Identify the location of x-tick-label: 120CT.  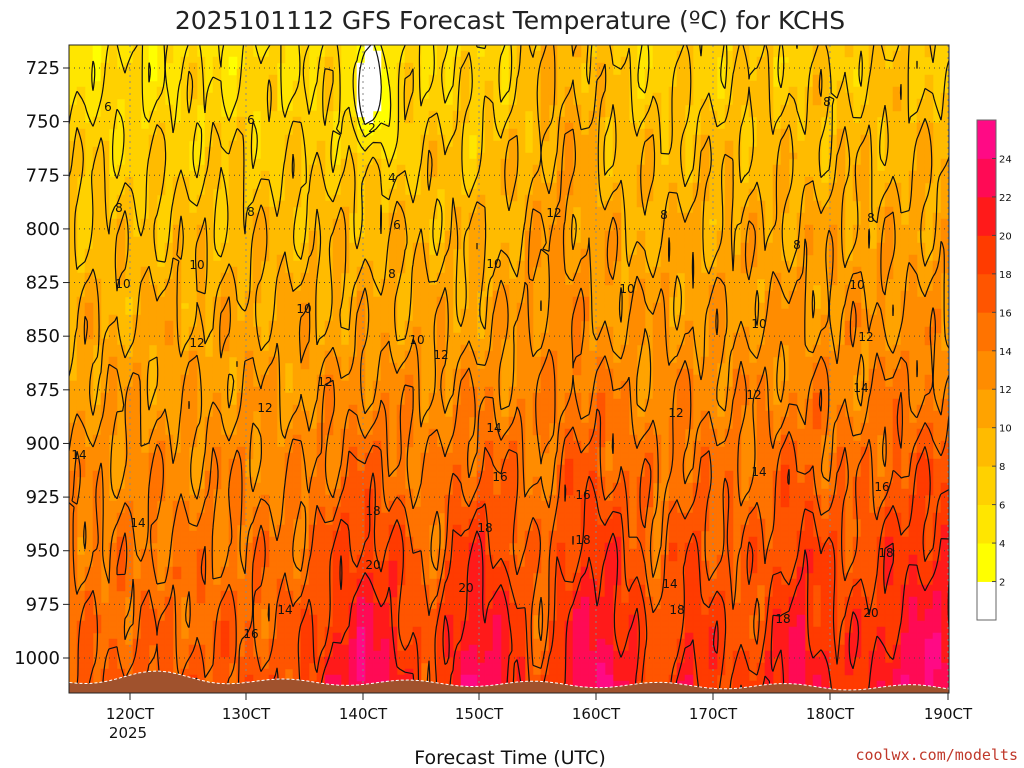
(130, 714).